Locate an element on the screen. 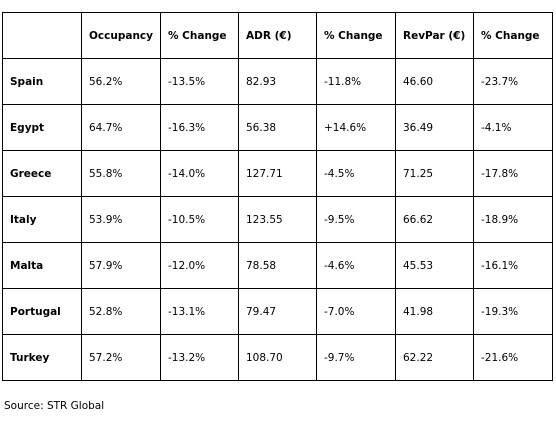 The width and height of the screenshot is (556, 425). row-adr: 82.93 is located at coordinates (277, 81).